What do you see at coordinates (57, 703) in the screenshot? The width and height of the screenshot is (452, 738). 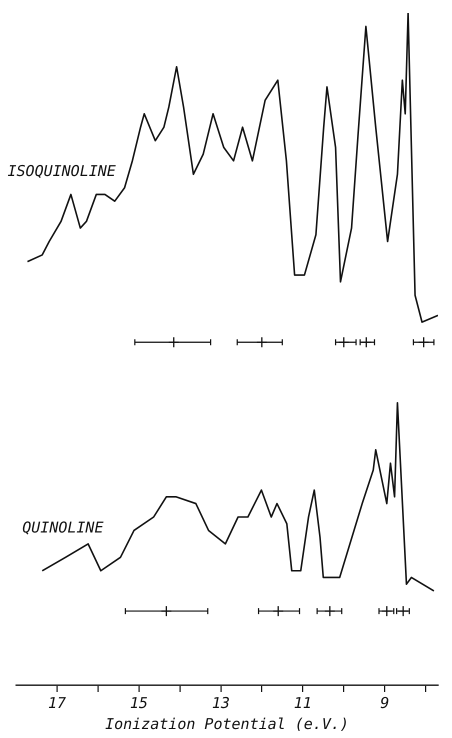 I see `x-tick-label: 17` at bounding box center [57, 703].